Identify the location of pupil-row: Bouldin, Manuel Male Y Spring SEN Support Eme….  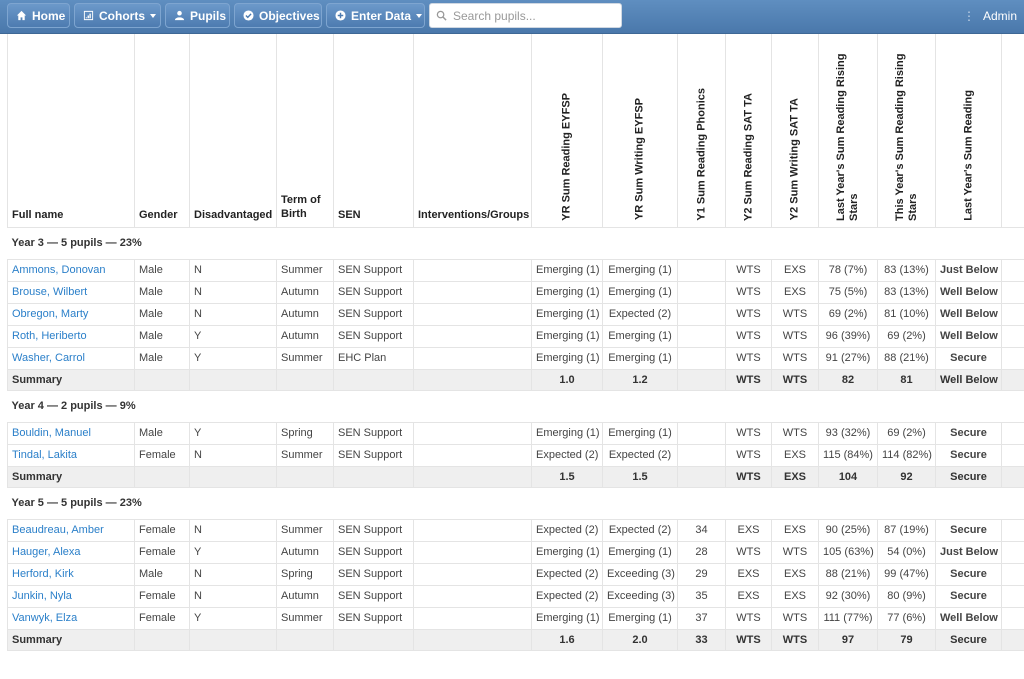
(515, 433).